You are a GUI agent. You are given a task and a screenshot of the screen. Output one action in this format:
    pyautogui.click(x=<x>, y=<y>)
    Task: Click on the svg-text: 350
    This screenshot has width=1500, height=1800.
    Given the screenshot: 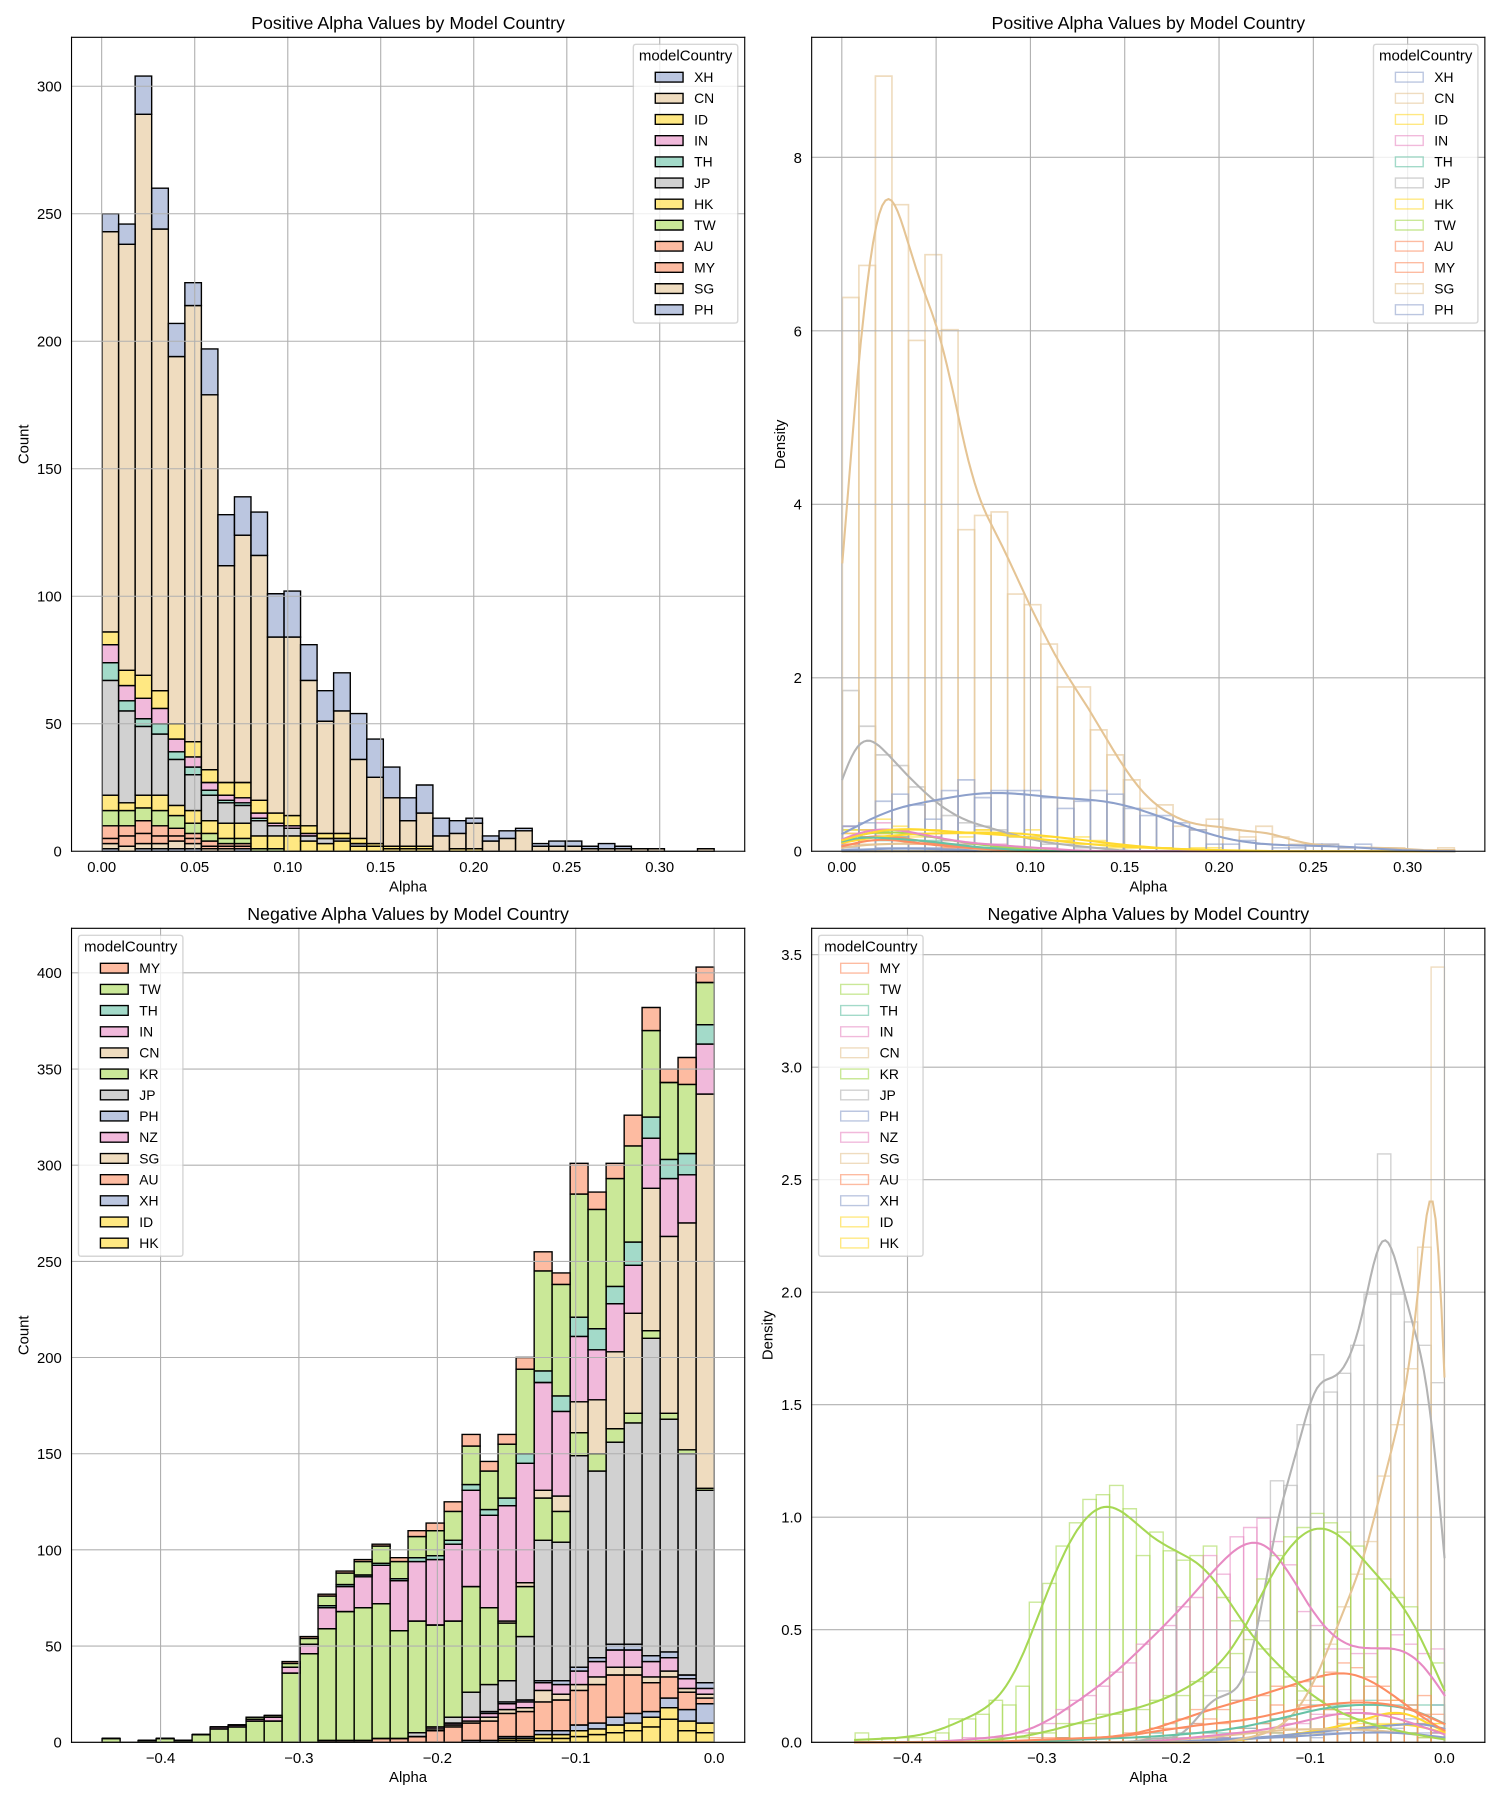 What is the action you would take?
    pyautogui.click(x=49, y=1070)
    